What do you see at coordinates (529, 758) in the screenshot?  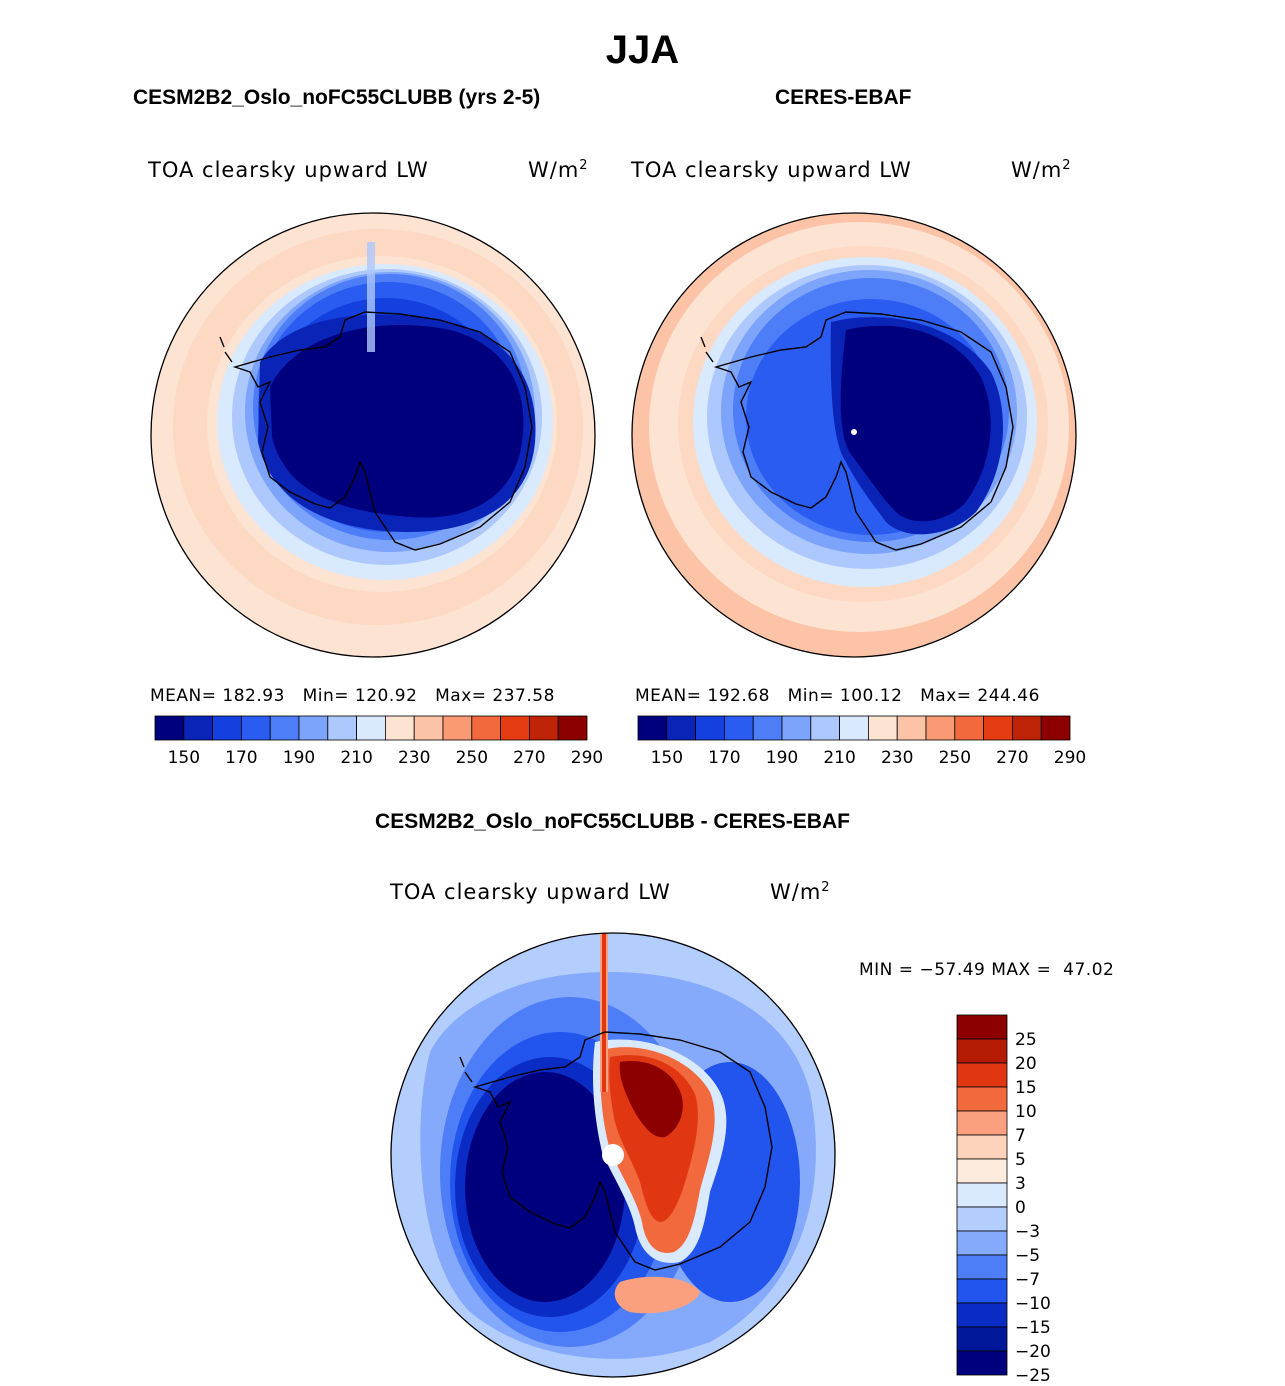 I see `model-colorbar-tick-label: 270` at bounding box center [529, 758].